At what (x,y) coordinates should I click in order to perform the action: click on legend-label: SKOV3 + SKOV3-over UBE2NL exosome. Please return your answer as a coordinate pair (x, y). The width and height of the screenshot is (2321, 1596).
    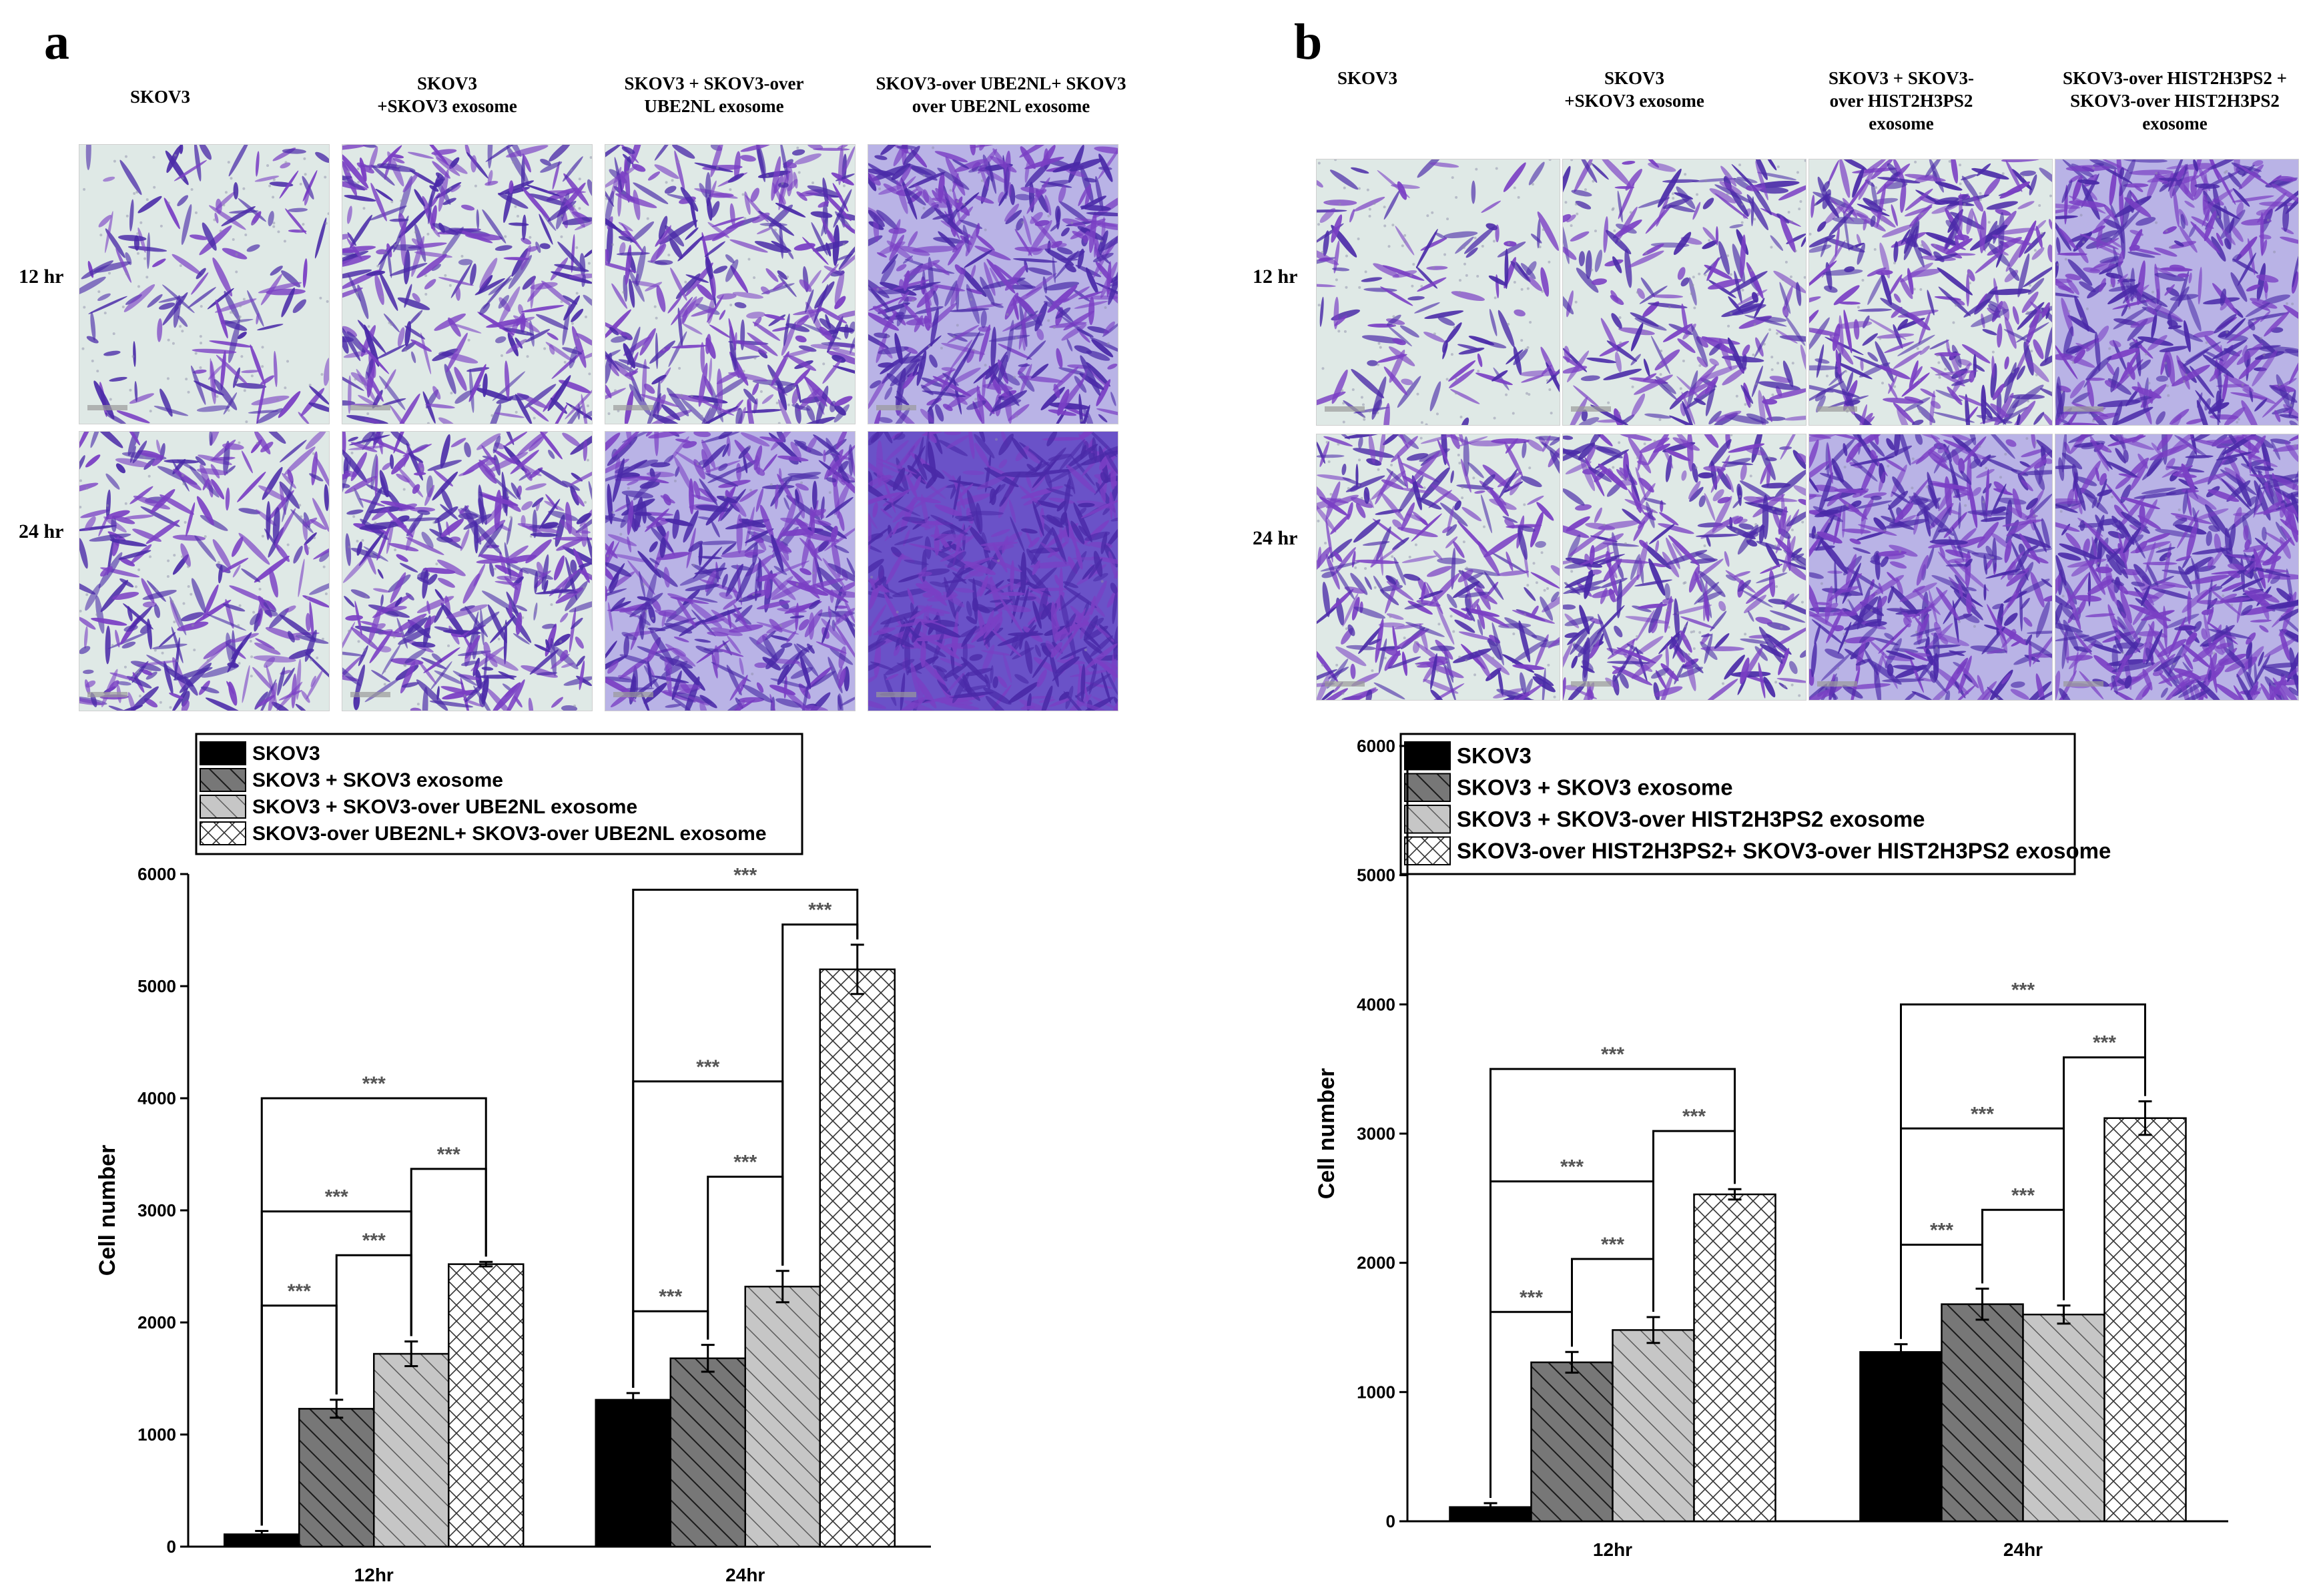
    Looking at the image, I should click on (444, 807).